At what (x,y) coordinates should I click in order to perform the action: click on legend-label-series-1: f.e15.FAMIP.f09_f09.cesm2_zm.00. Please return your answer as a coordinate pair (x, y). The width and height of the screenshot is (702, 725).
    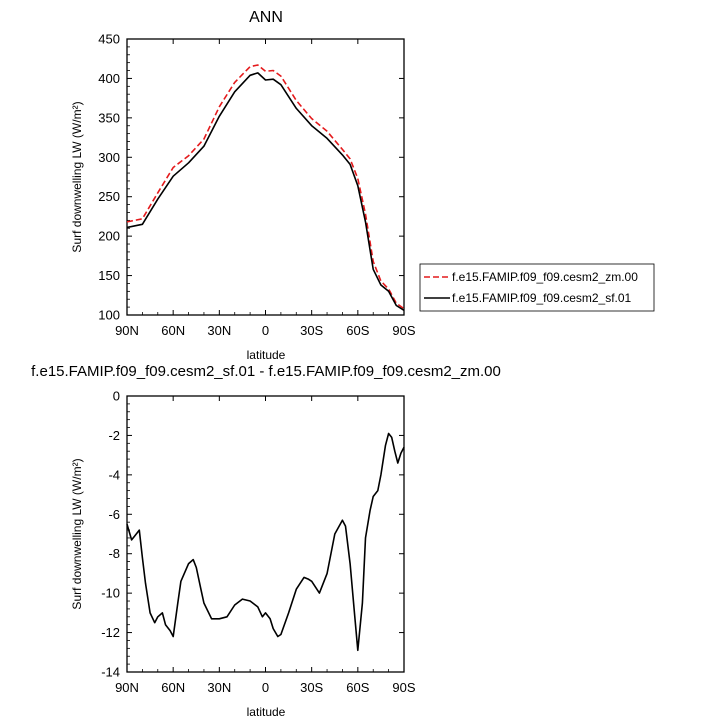
    Looking at the image, I should click on (545, 277).